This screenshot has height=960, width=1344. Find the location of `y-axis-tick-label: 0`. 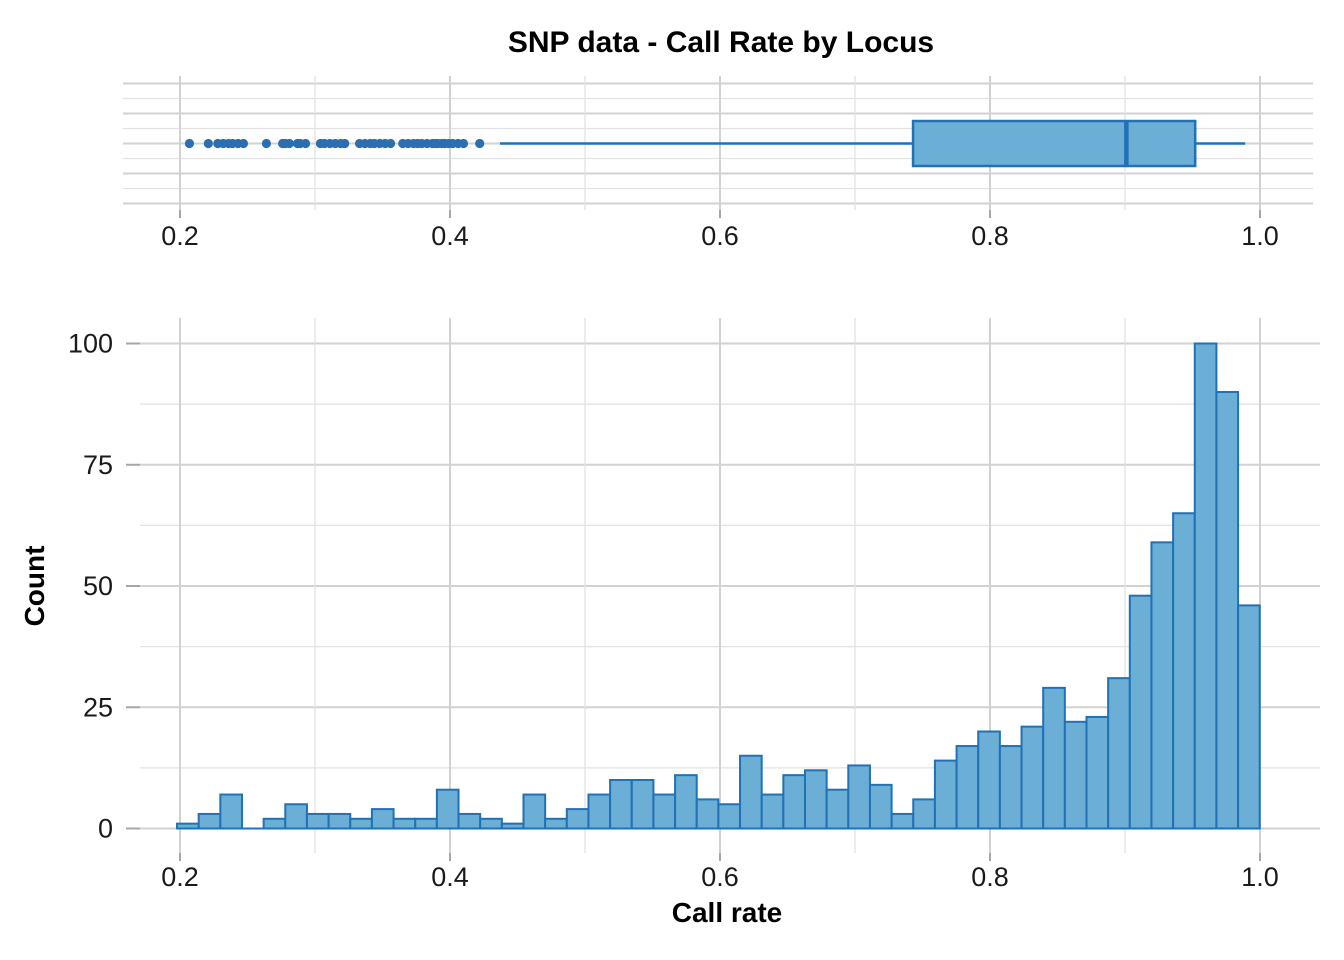

y-axis-tick-label: 0 is located at coordinates (105, 829).